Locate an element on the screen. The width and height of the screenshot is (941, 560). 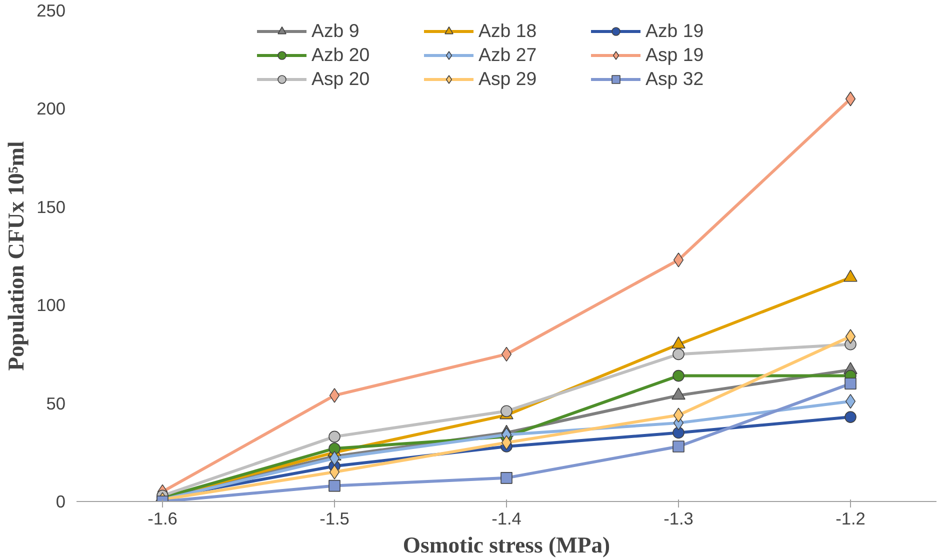
x-tick-label: -1.4 is located at coordinates (507, 518).